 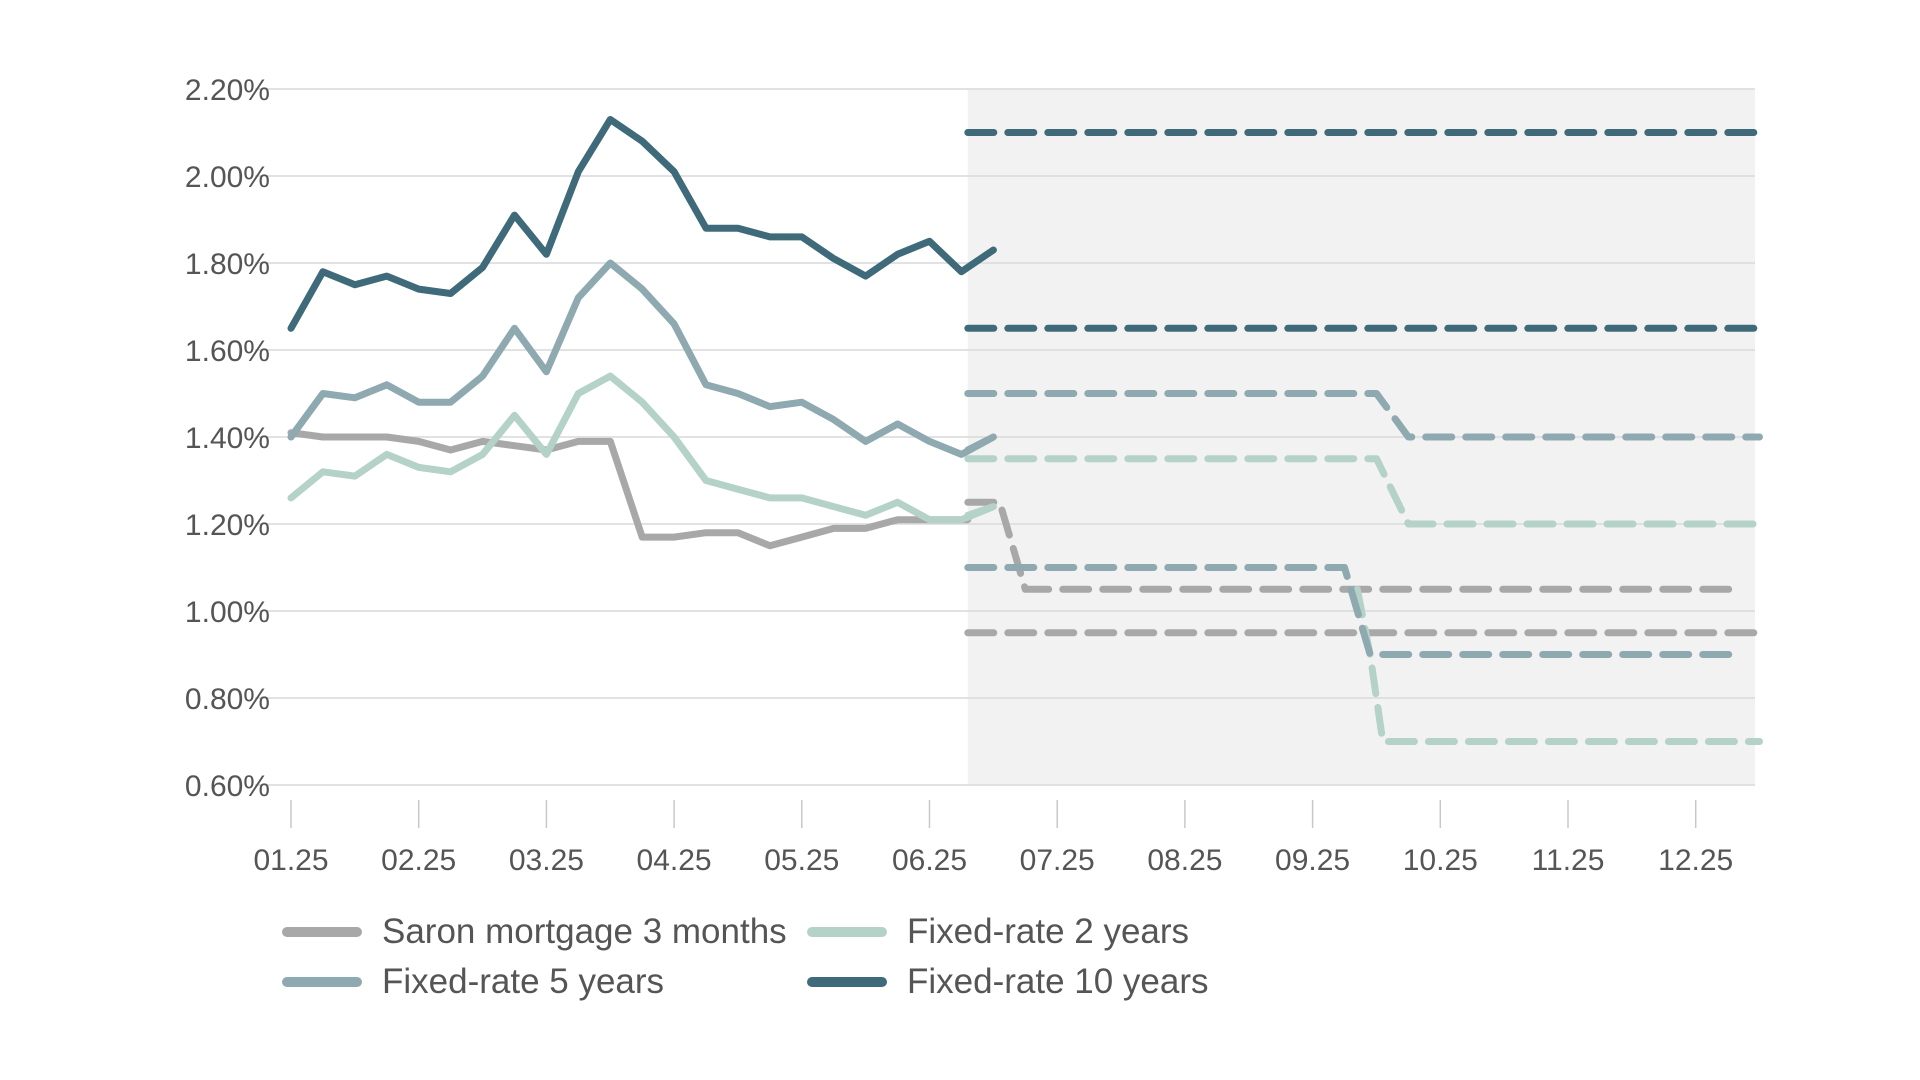 I want to click on x-tick-label: 08.25, so click(x=1184, y=860).